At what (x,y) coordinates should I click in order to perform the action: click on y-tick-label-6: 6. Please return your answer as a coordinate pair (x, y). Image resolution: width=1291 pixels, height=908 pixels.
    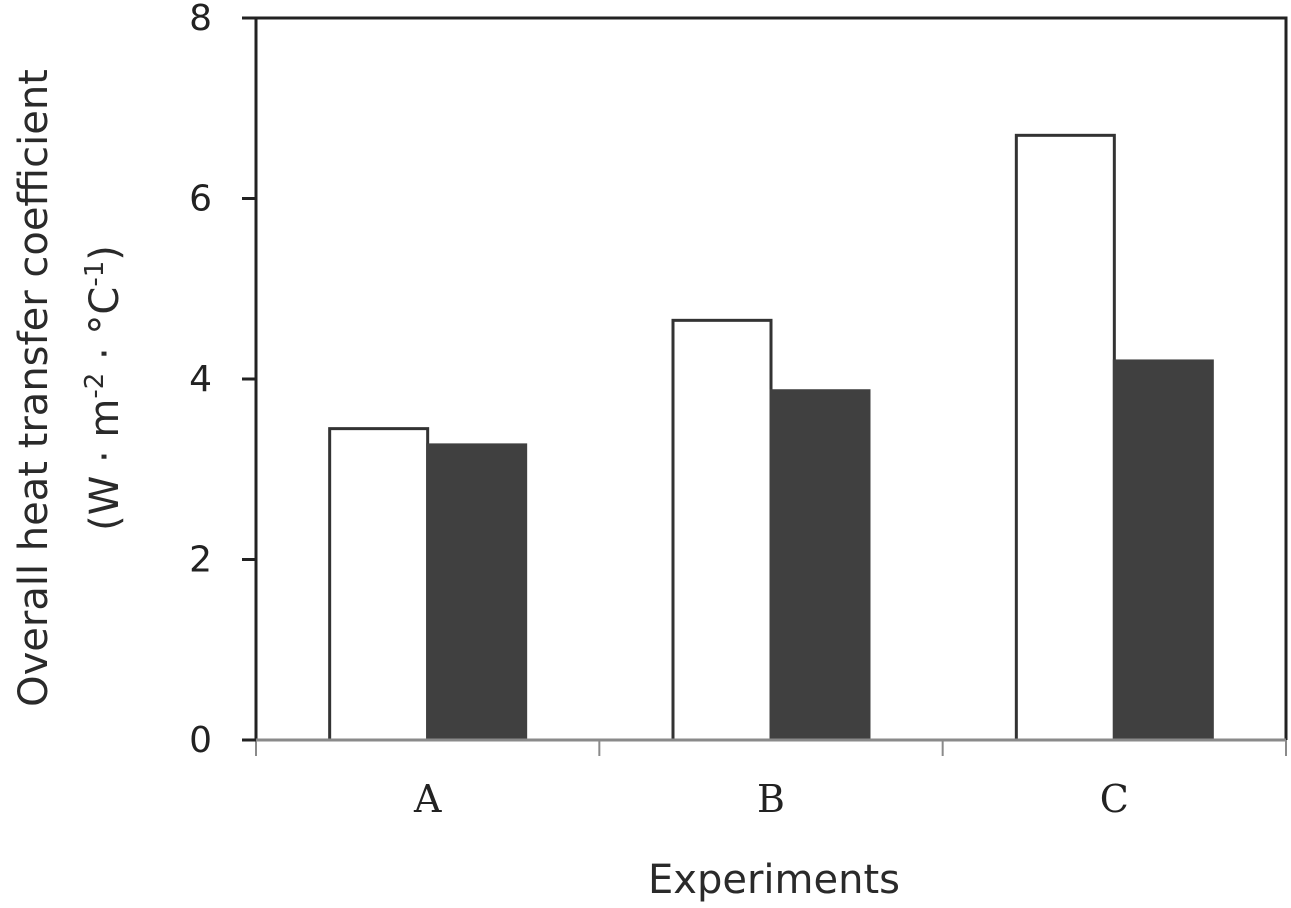
    Looking at the image, I should click on (200, 199).